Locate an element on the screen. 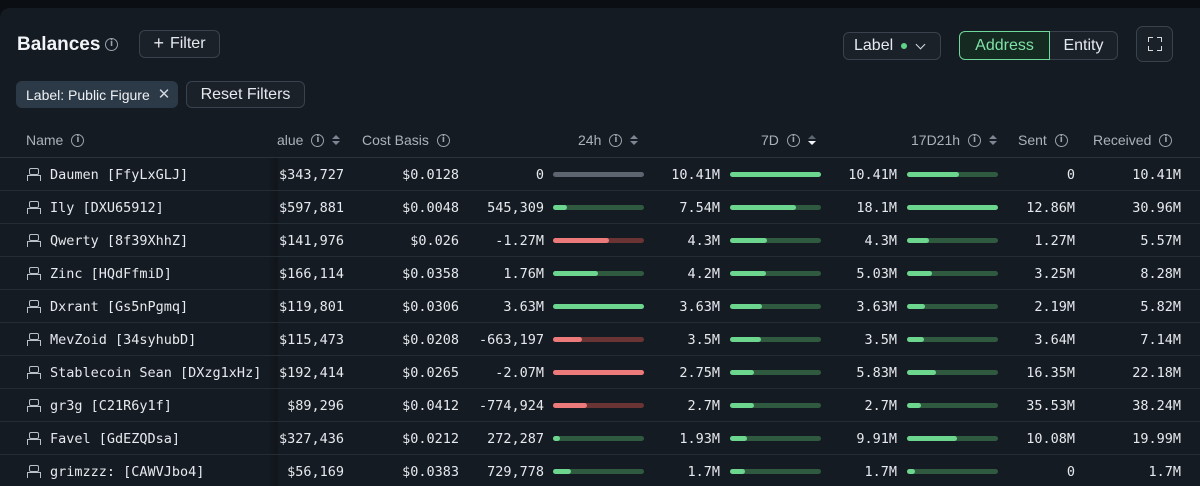  change-7d-cell: 4.3M is located at coordinates (703, 240).